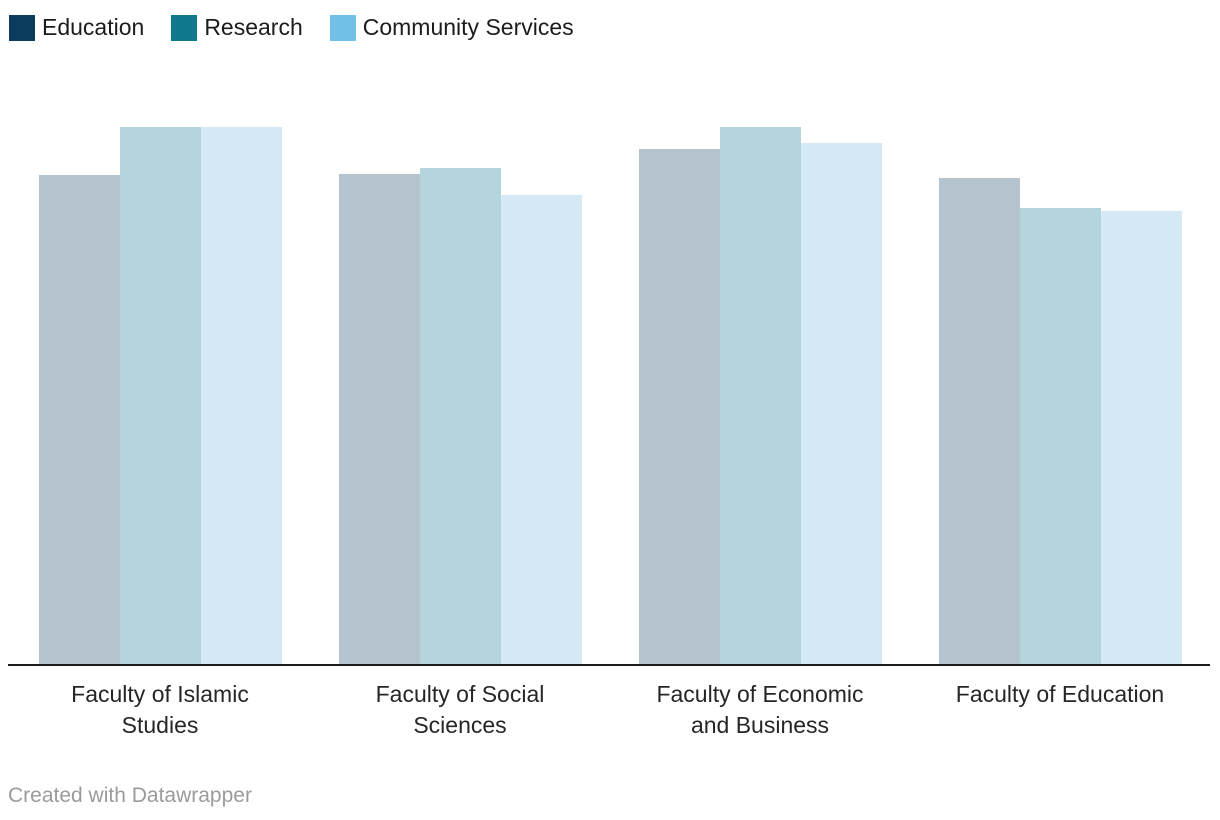  Describe the element at coordinates (679, 407) in the screenshot. I see `bar-education-faculty-of-economic-and-business` at that location.